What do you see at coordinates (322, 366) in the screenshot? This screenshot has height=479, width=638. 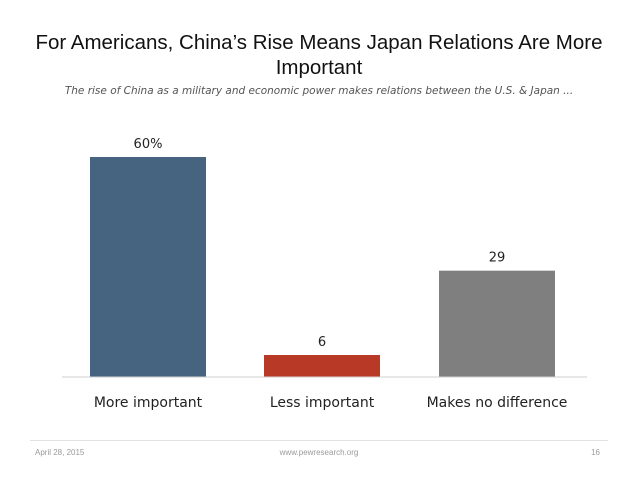 I see `bar-less-important` at bounding box center [322, 366].